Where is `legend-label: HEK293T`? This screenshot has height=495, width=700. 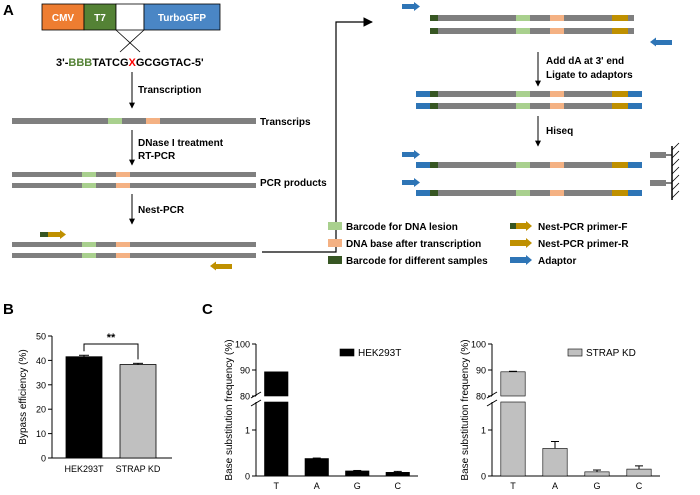
legend-label: HEK293T is located at coordinates (379, 353).